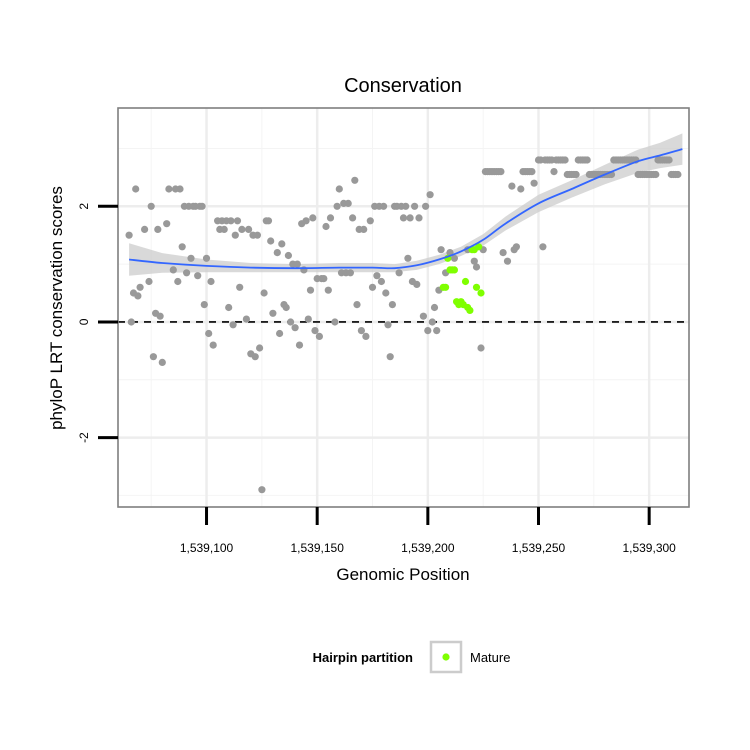  I want to click on x-tick-label: 1,539,150, so click(317, 548).